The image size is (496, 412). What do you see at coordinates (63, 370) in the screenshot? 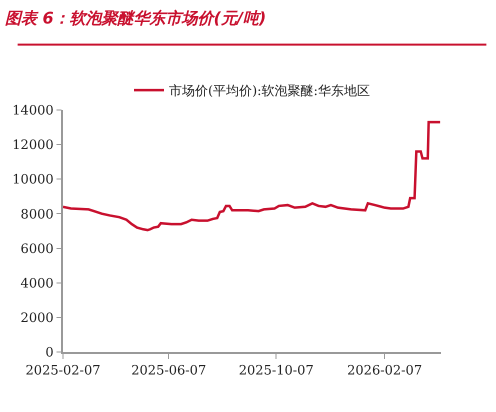
I see `x-tick-label: 2025-02-07` at bounding box center [63, 370].